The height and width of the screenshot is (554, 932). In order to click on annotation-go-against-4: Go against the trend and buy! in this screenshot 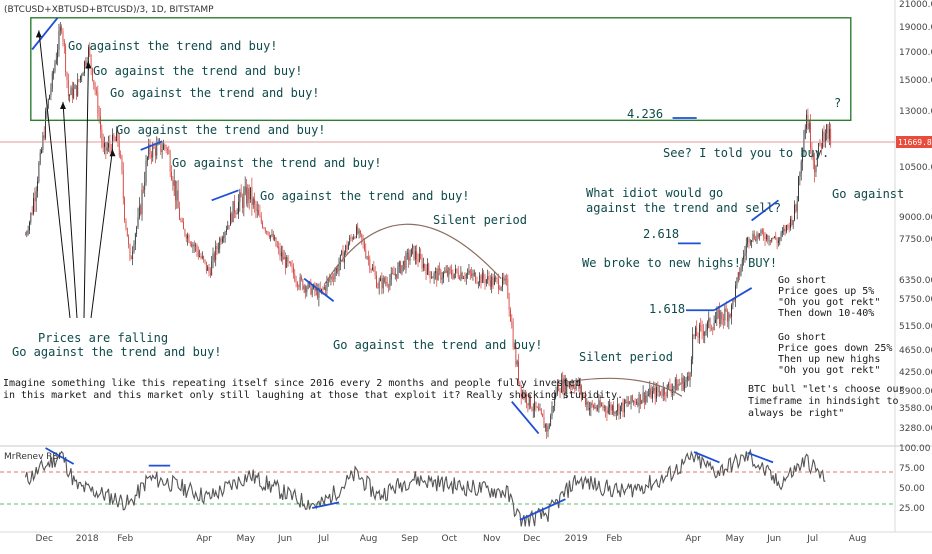, I will do `click(221, 130)`.